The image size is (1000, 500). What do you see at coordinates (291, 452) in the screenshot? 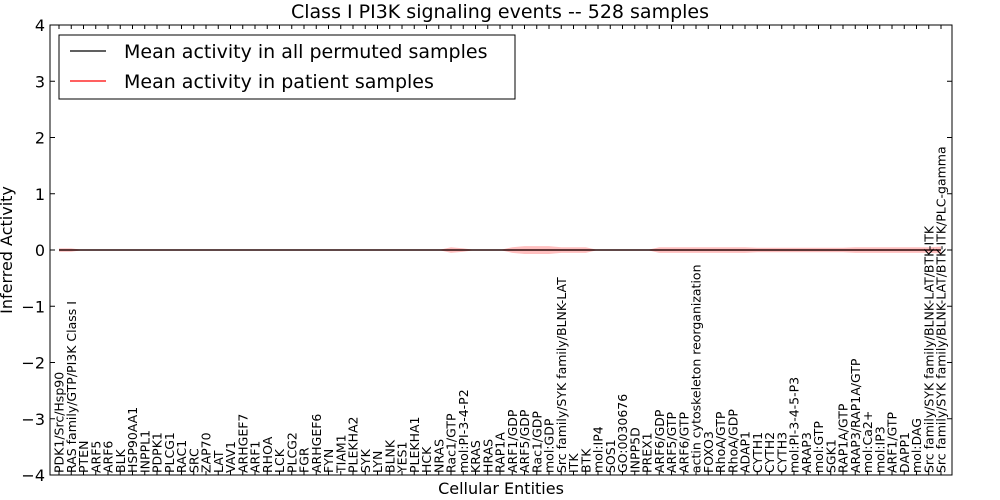
I see `x-tick-label: PLCG2` at bounding box center [291, 452].